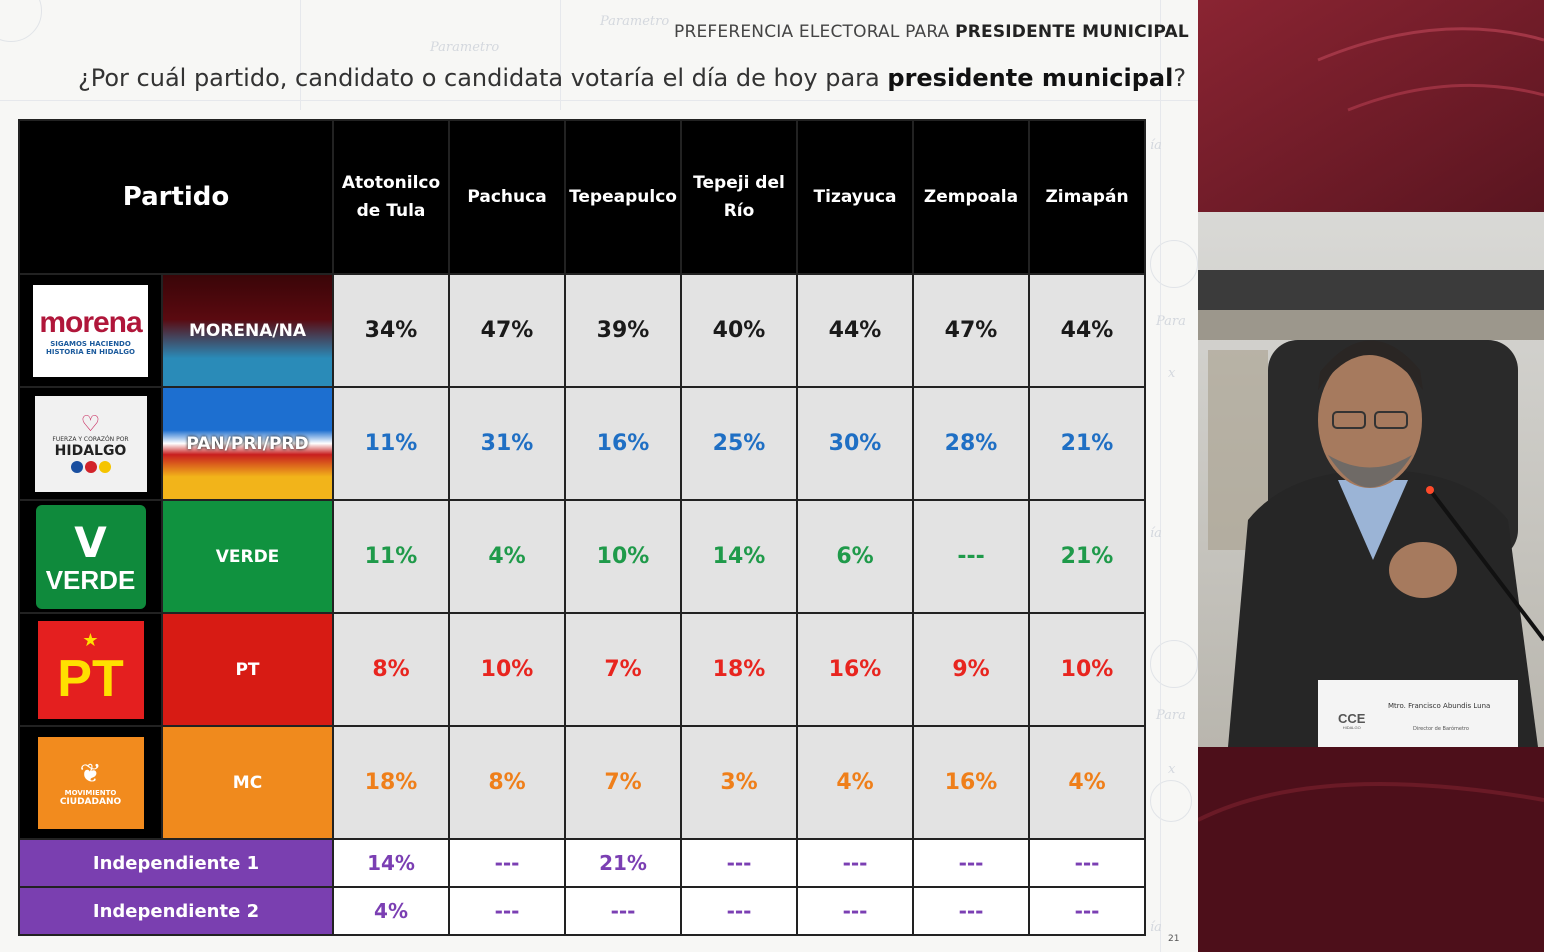 The height and width of the screenshot is (952, 1544). What do you see at coordinates (1371, 802) in the screenshot?
I see `frame-decor` at bounding box center [1371, 802].